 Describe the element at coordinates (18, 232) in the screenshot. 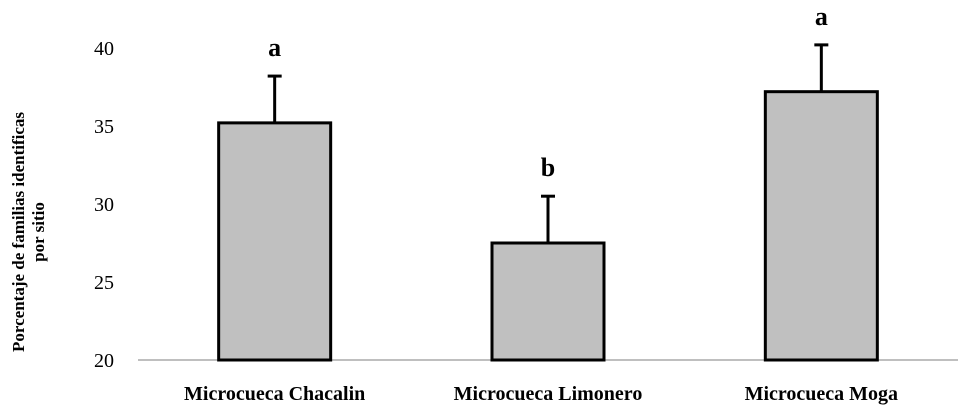

I see `y-axis-title-line-1: Porcentaje de familias identificas` at that location.